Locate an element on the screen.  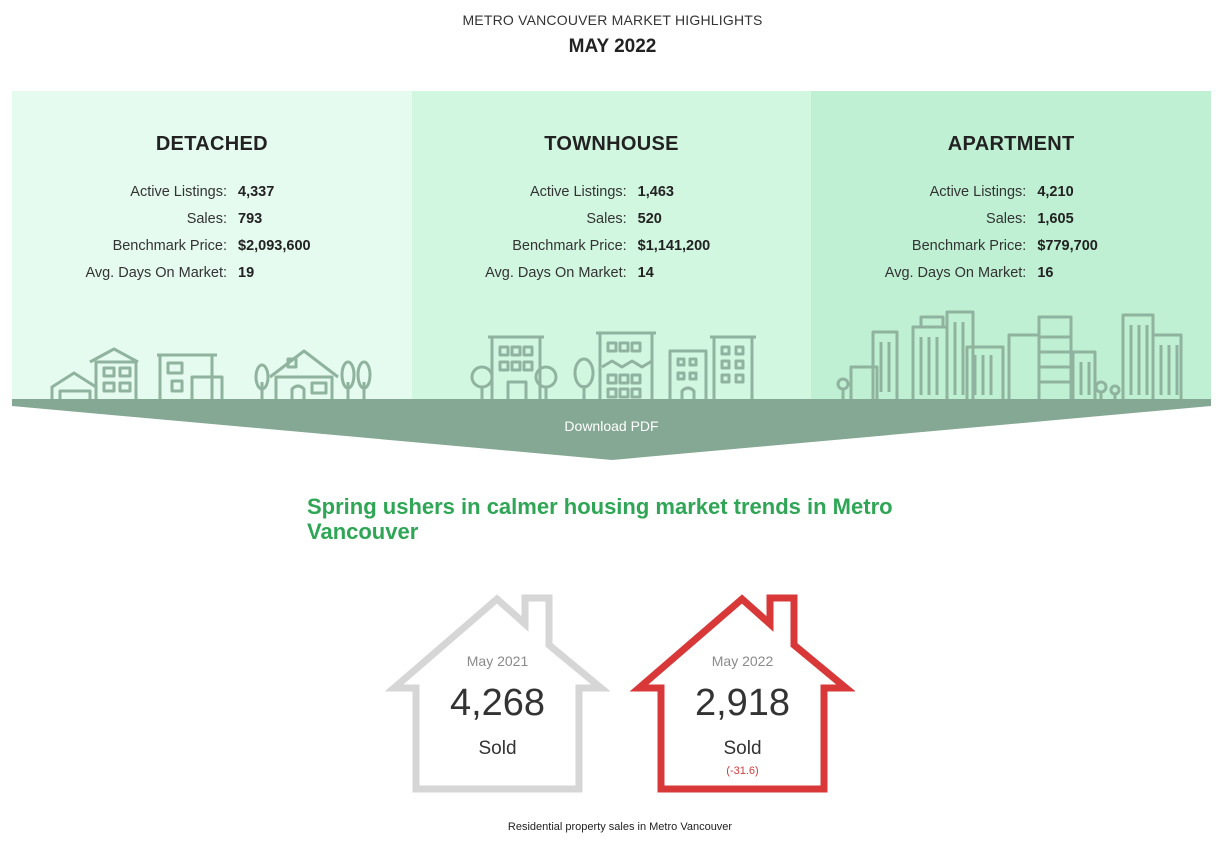
stat-value: 16 is located at coordinates (1045, 272).